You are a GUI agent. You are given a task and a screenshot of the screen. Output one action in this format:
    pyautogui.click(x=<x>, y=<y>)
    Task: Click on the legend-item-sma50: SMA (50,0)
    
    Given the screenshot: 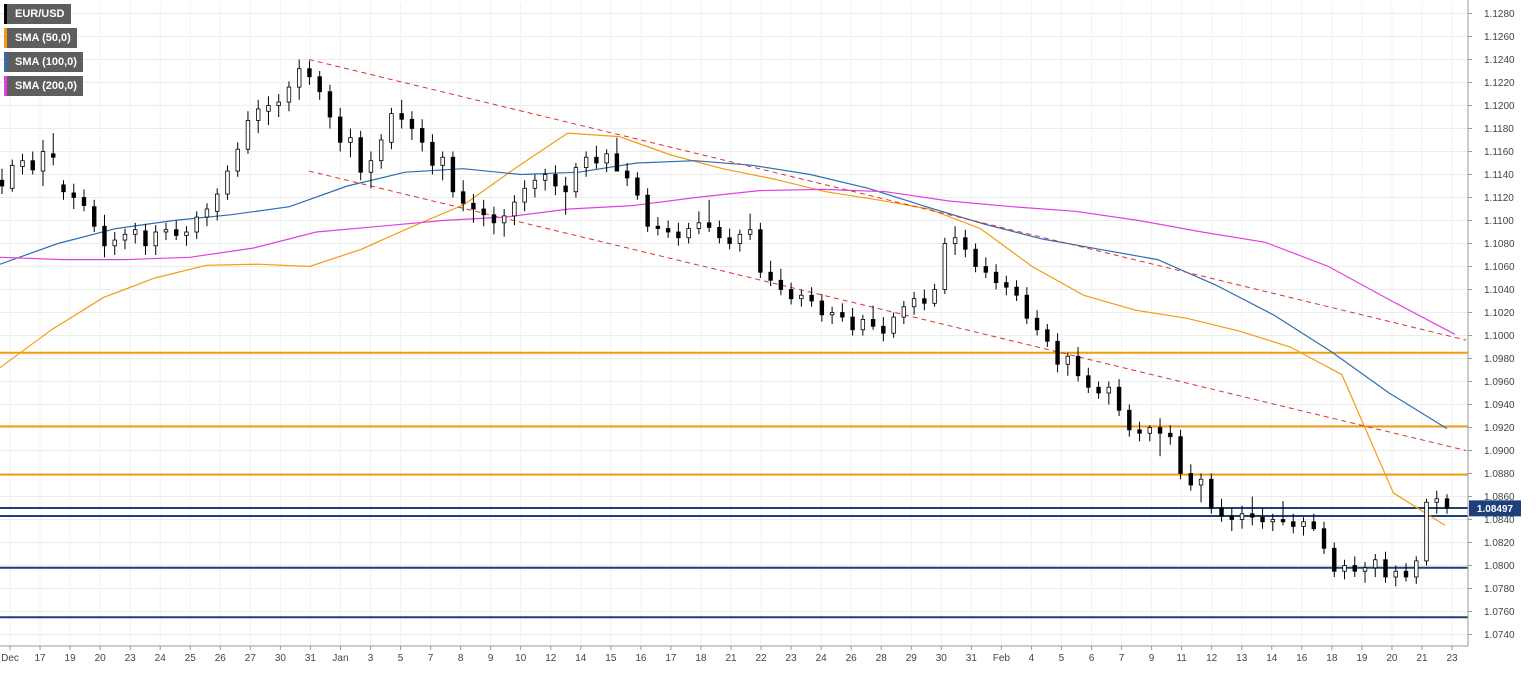 What is the action you would take?
    pyautogui.click(x=40, y=38)
    